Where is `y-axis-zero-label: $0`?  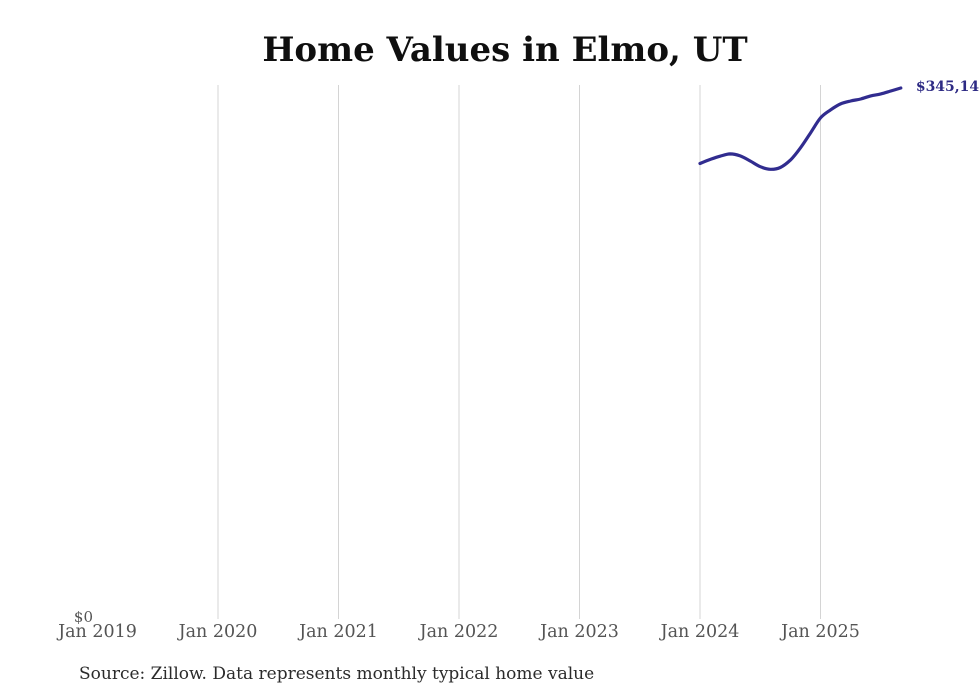 y-axis-zero-label: $0 is located at coordinates (83, 617).